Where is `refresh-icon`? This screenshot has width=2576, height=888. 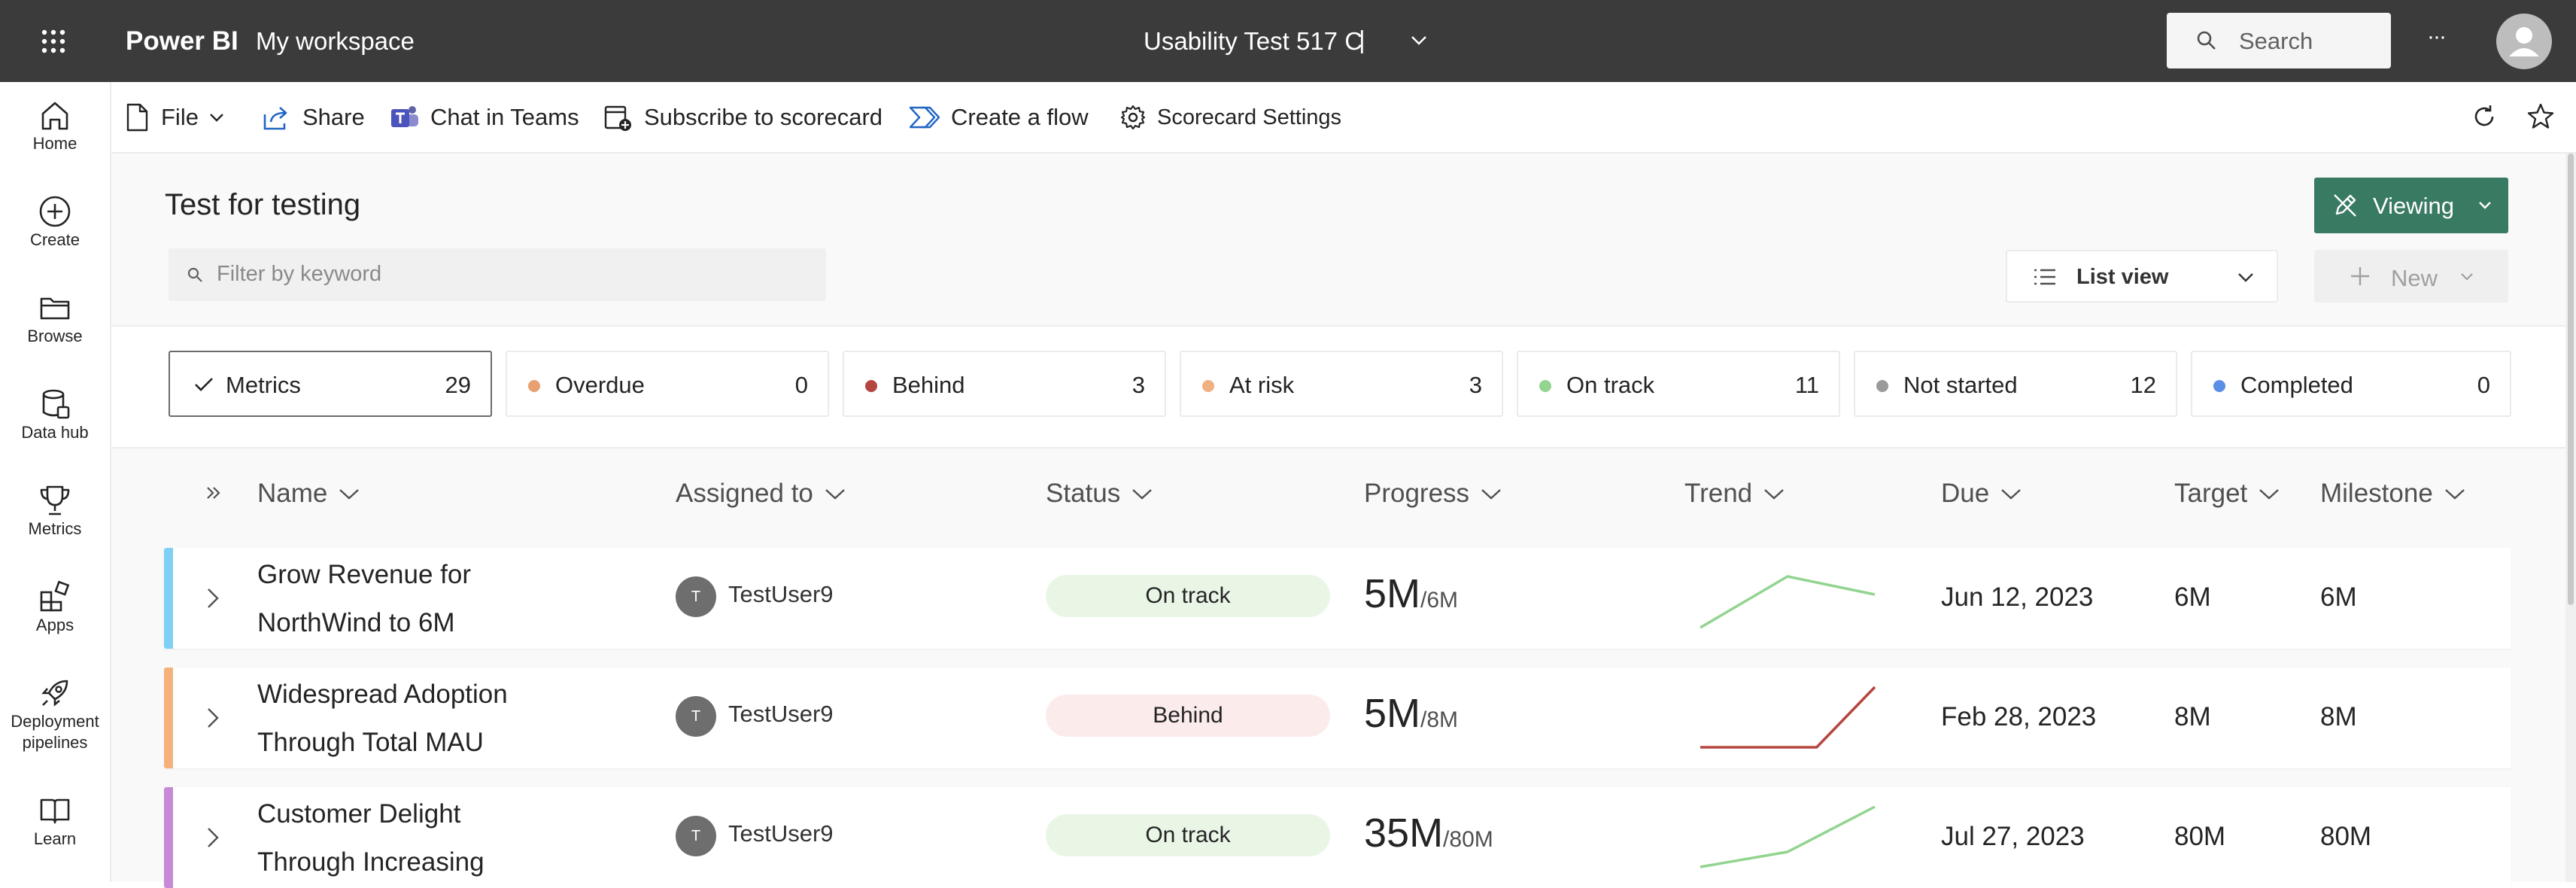 refresh-icon is located at coordinates (2484, 116).